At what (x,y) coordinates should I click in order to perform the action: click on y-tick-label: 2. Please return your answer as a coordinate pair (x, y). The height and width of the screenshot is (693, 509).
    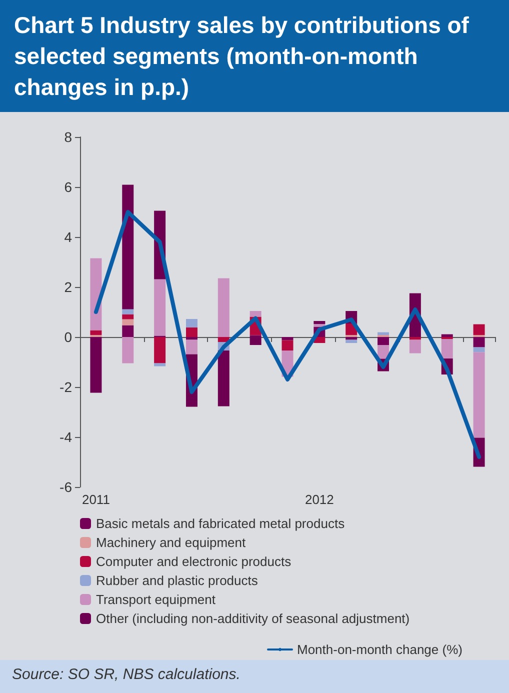
    Looking at the image, I should click on (68, 287).